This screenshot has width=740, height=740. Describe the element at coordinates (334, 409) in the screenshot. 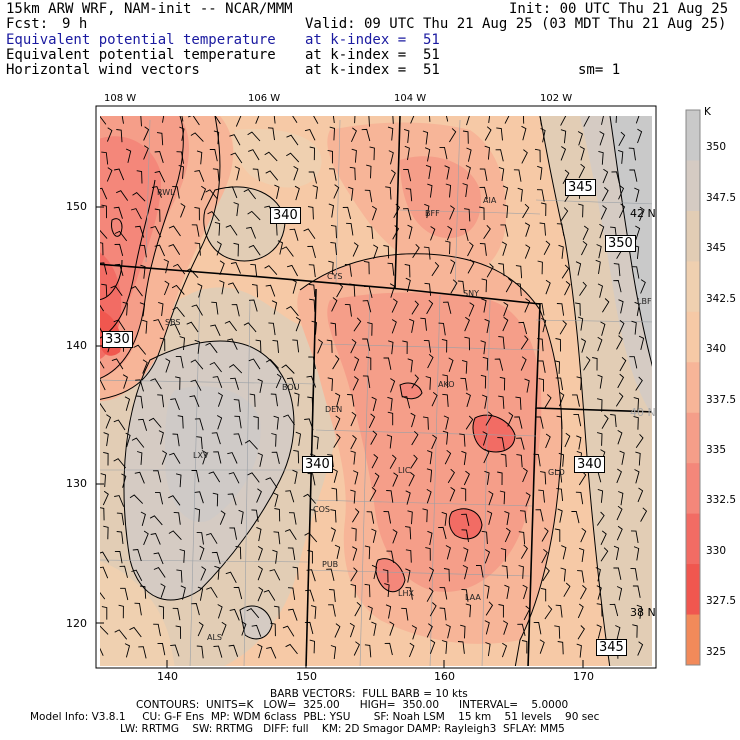

I see `city-label: DEN` at that location.